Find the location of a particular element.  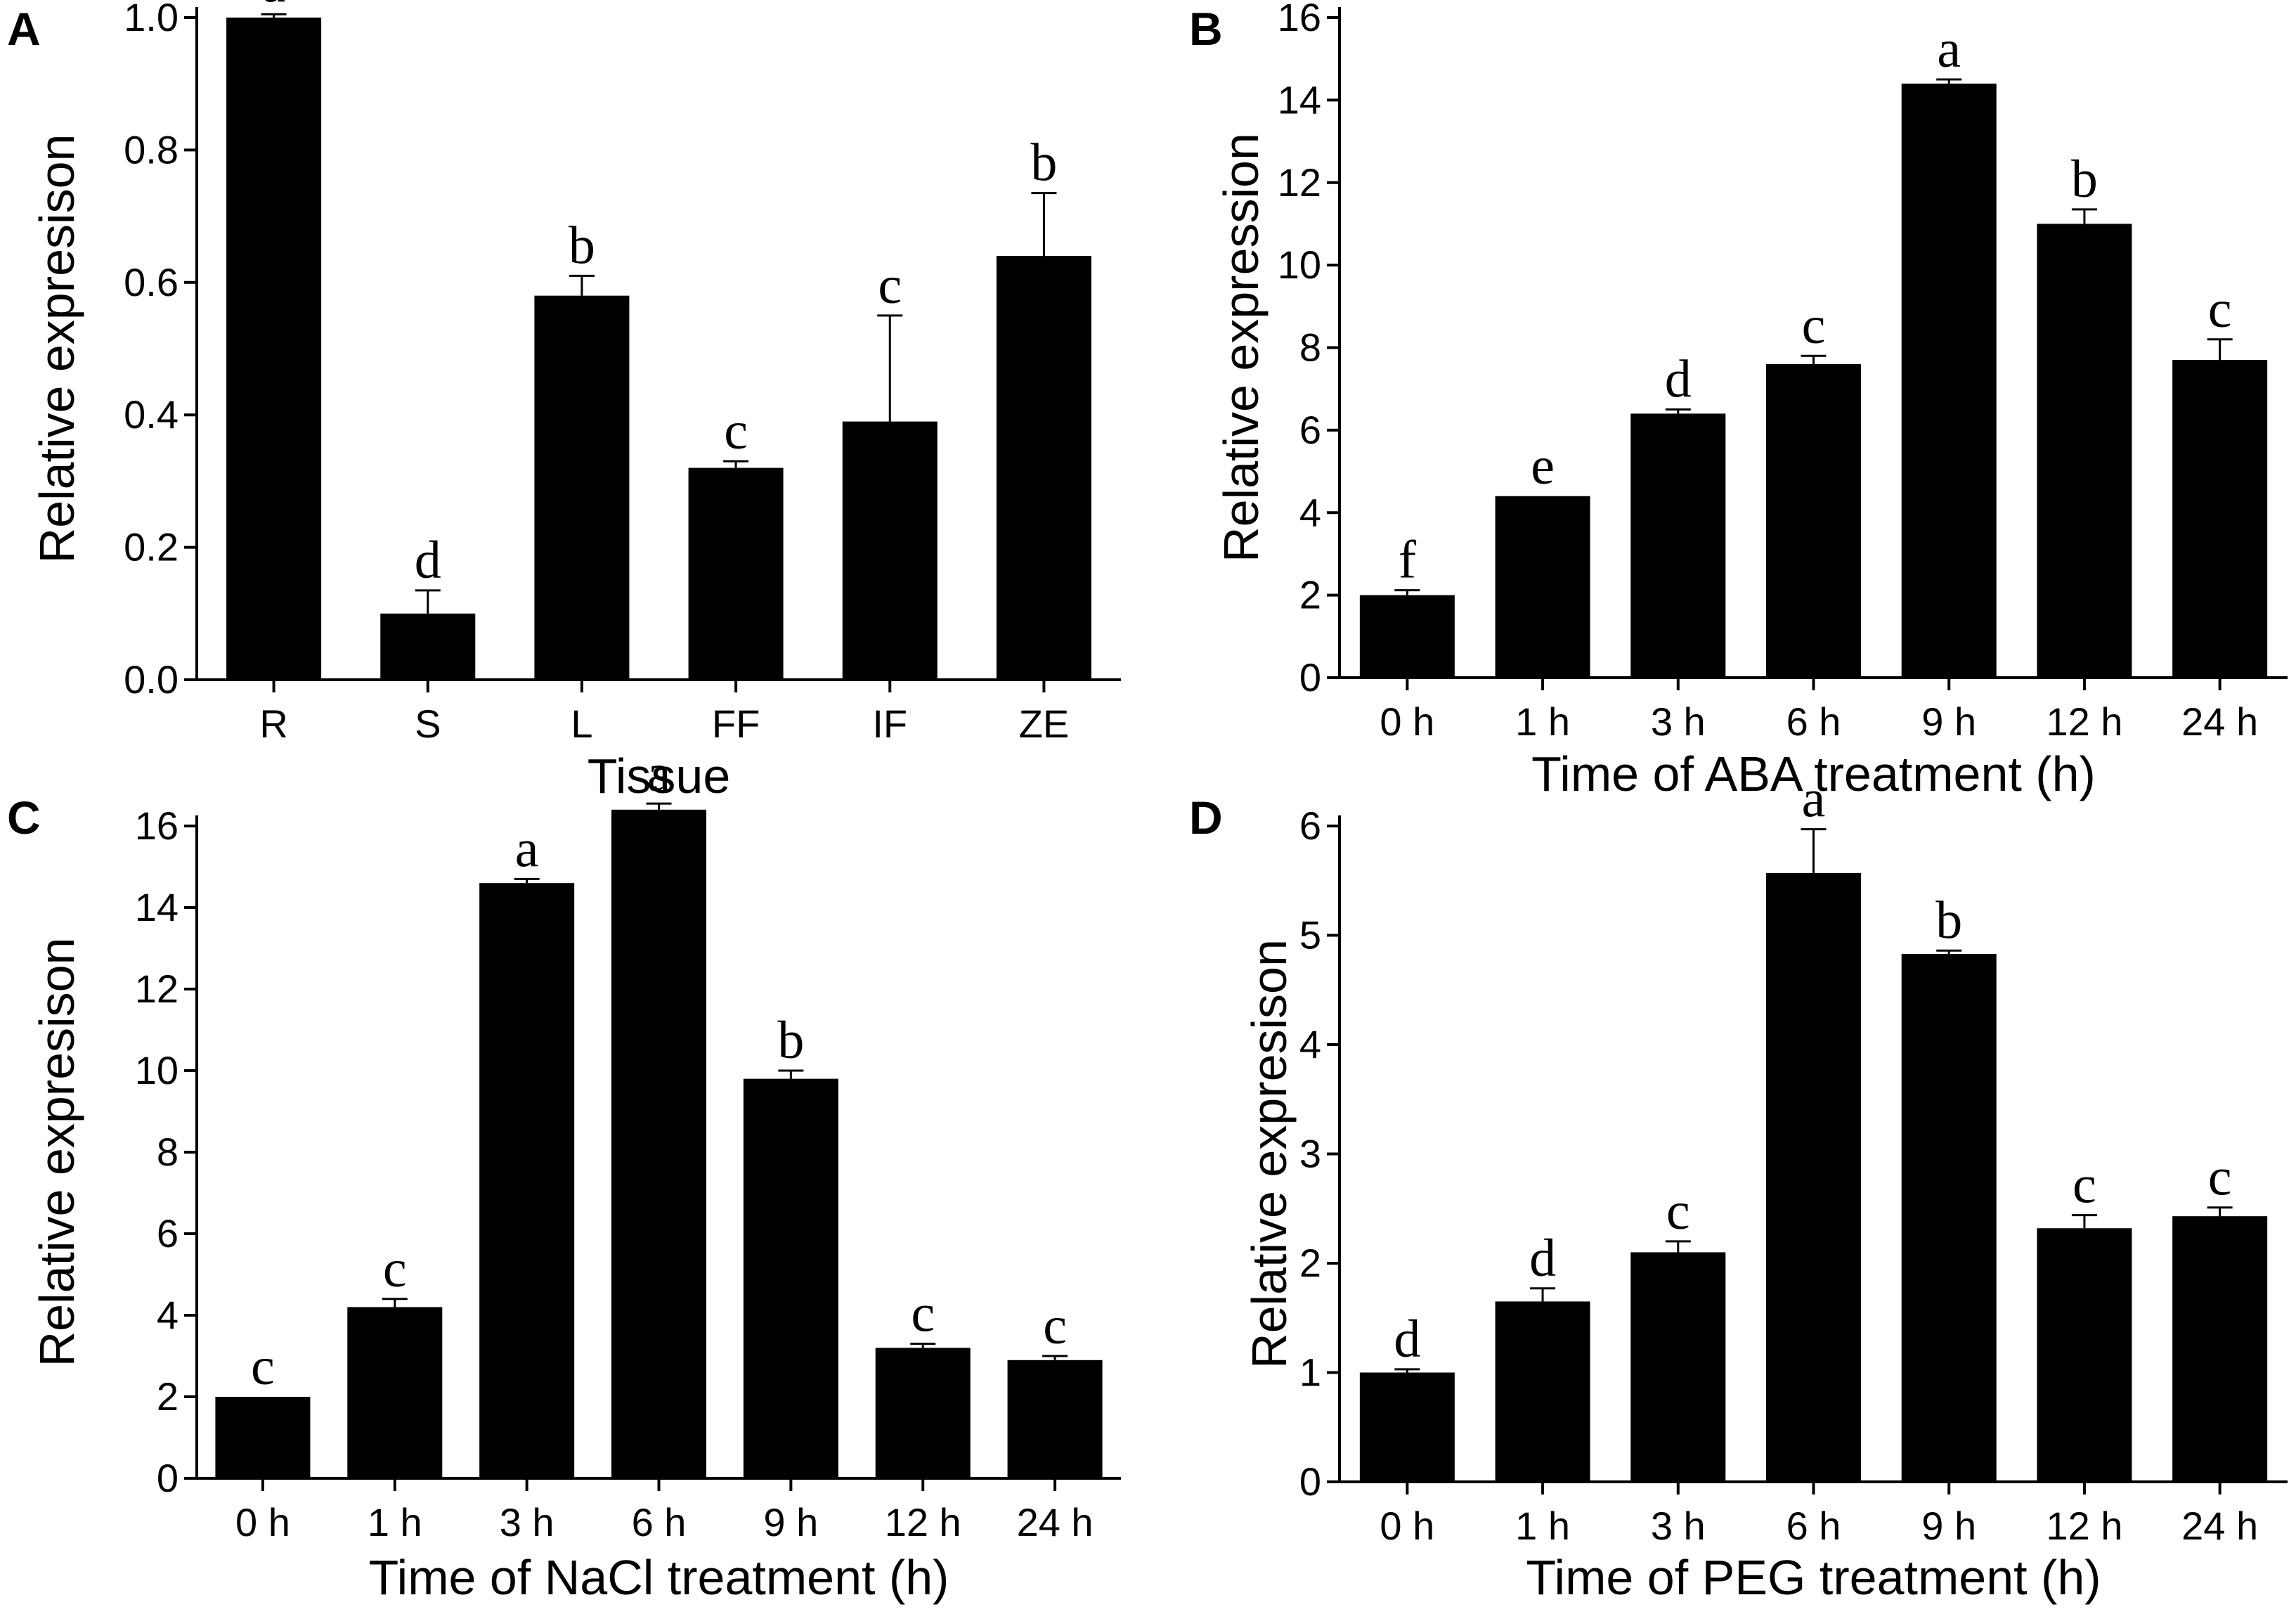

y-tick-label: 0.6 is located at coordinates (151, 282).